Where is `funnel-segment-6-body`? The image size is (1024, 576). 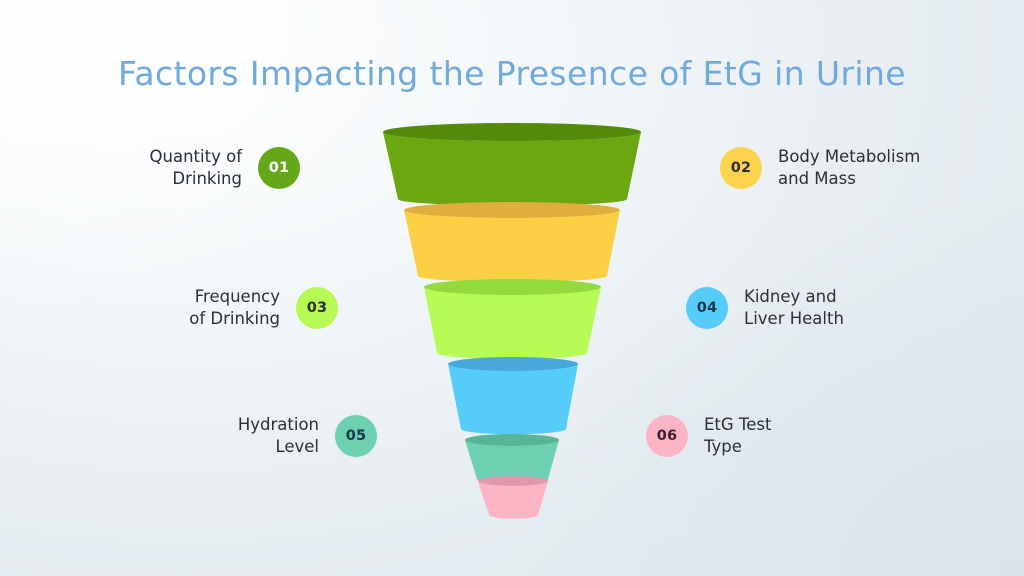
funnel-segment-6-body is located at coordinates (513, 500).